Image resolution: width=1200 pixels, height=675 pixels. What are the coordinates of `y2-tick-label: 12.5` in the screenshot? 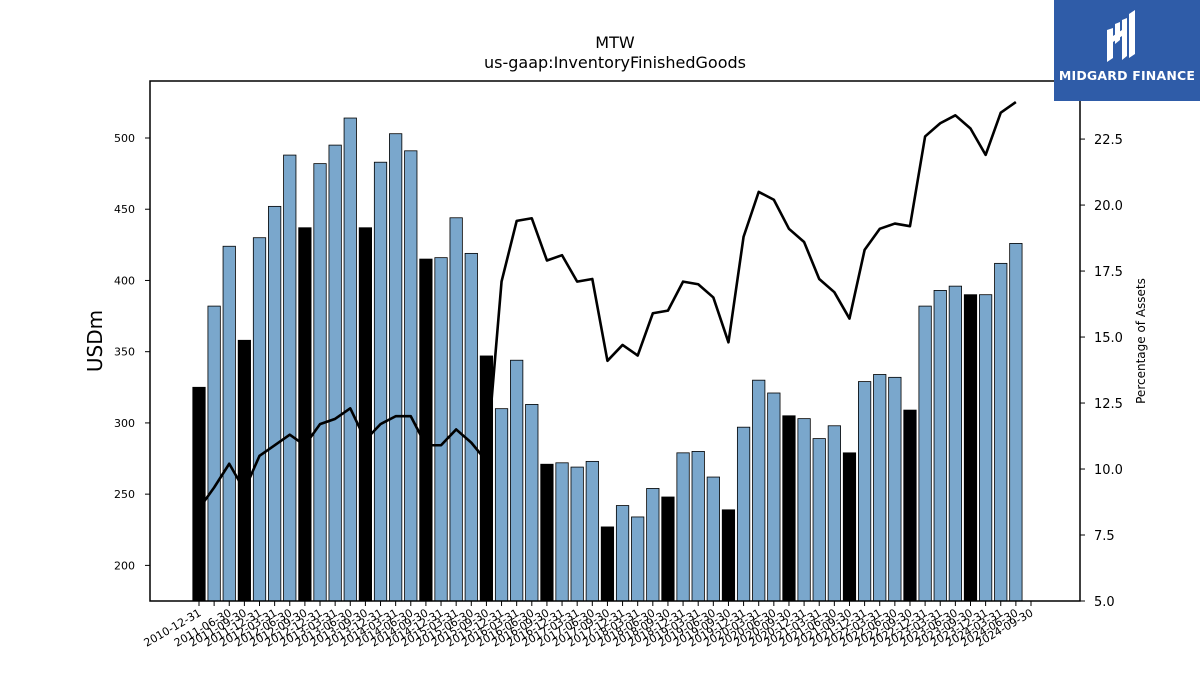 It's located at (1108, 404).